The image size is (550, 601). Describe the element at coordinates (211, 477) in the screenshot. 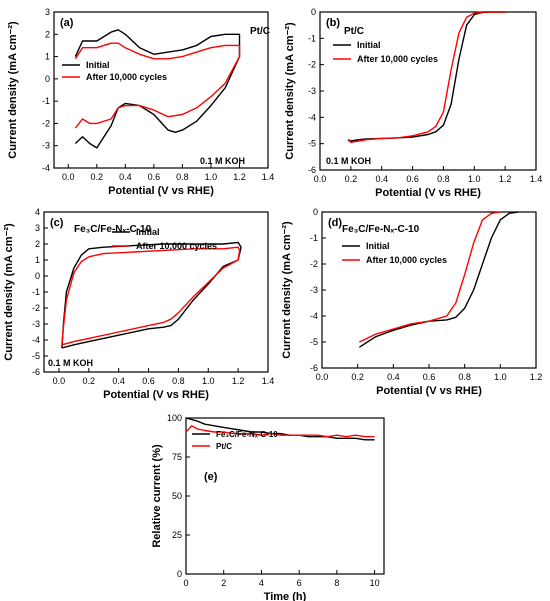

I see `panel-tag: (e)` at that location.